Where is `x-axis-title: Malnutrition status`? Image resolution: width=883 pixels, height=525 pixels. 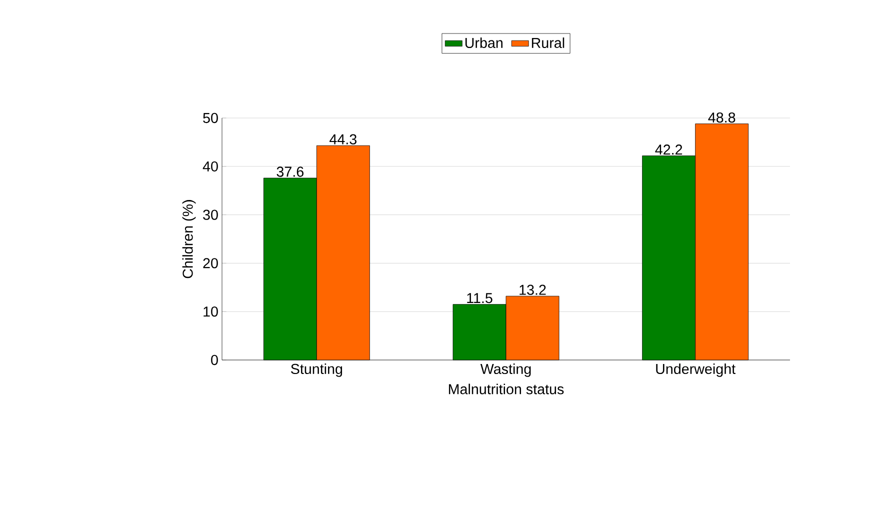 x-axis-title: Malnutrition status is located at coordinates (506, 389).